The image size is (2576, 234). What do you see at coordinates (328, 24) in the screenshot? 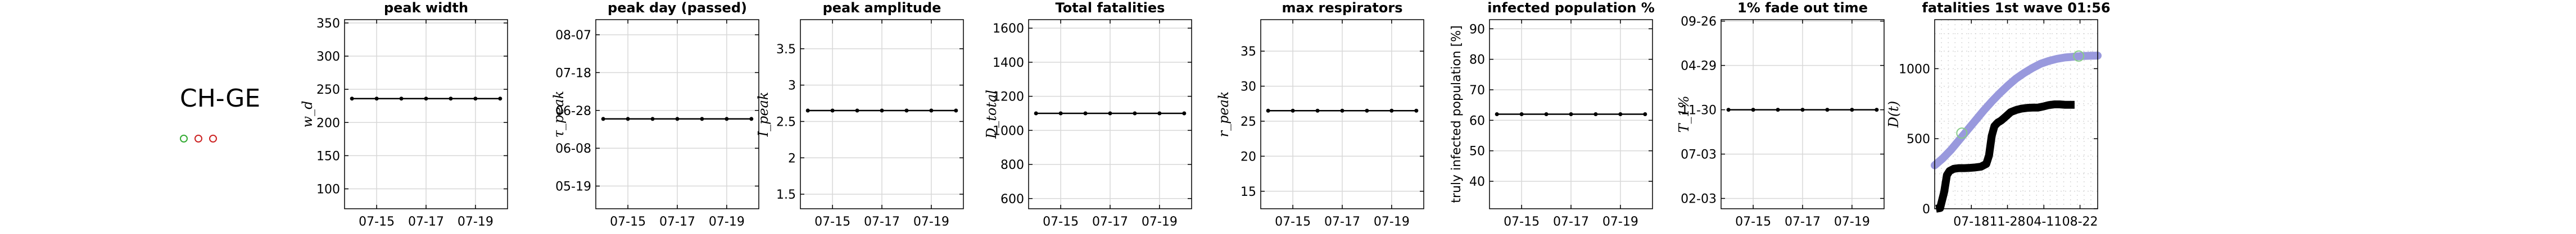
I see `y-tick-label: 350` at bounding box center [328, 24].